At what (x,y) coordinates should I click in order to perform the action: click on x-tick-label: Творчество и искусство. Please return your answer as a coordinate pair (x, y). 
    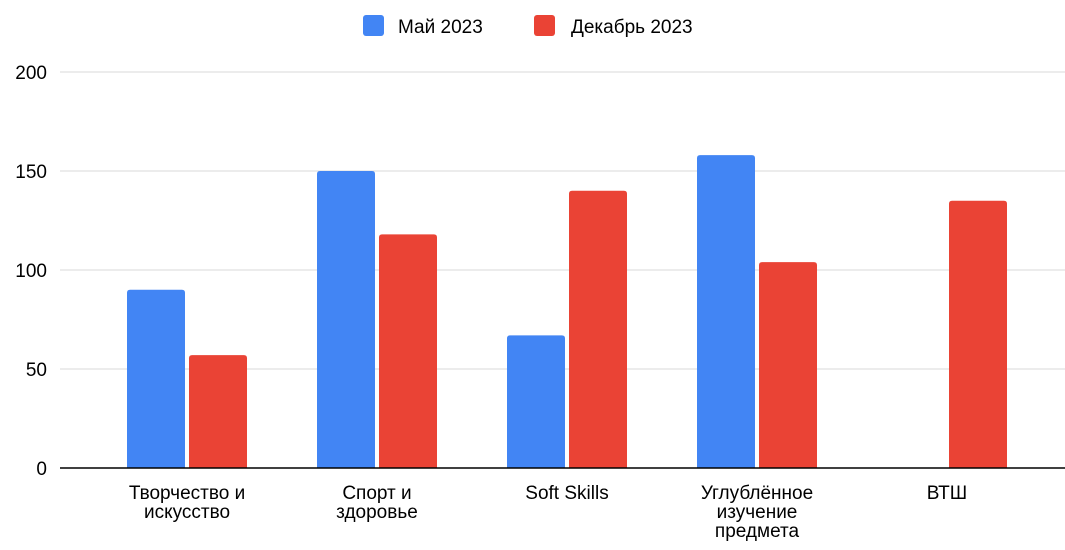
    Looking at the image, I should click on (187, 503).